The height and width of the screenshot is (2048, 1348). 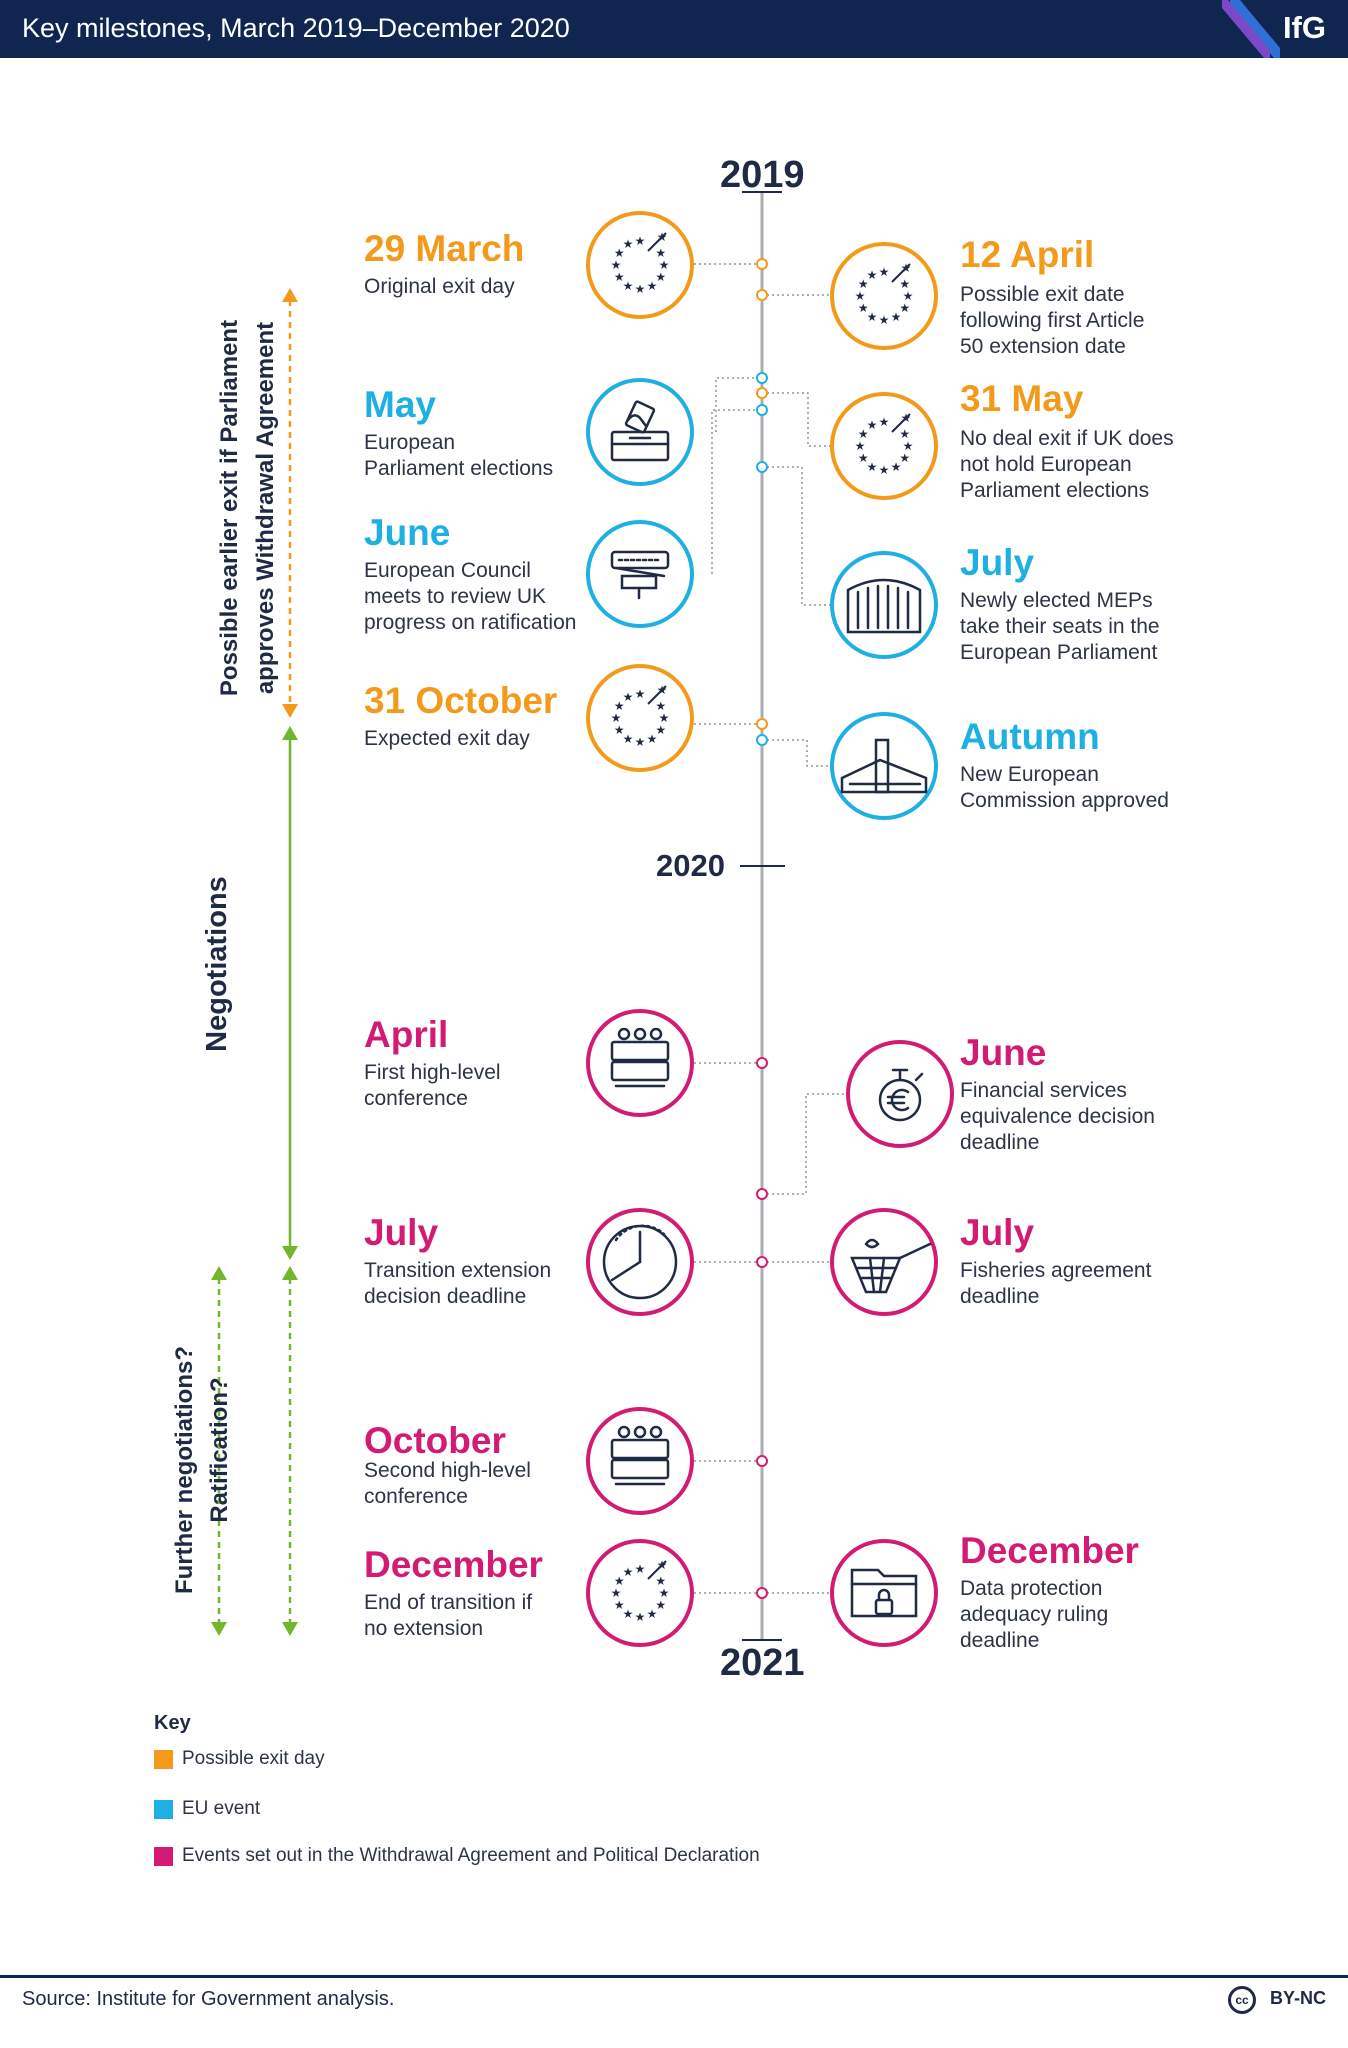 What do you see at coordinates (435, 1440) in the screenshot?
I see `event-title-oct2020: October` at bounding box center [435, 1440].